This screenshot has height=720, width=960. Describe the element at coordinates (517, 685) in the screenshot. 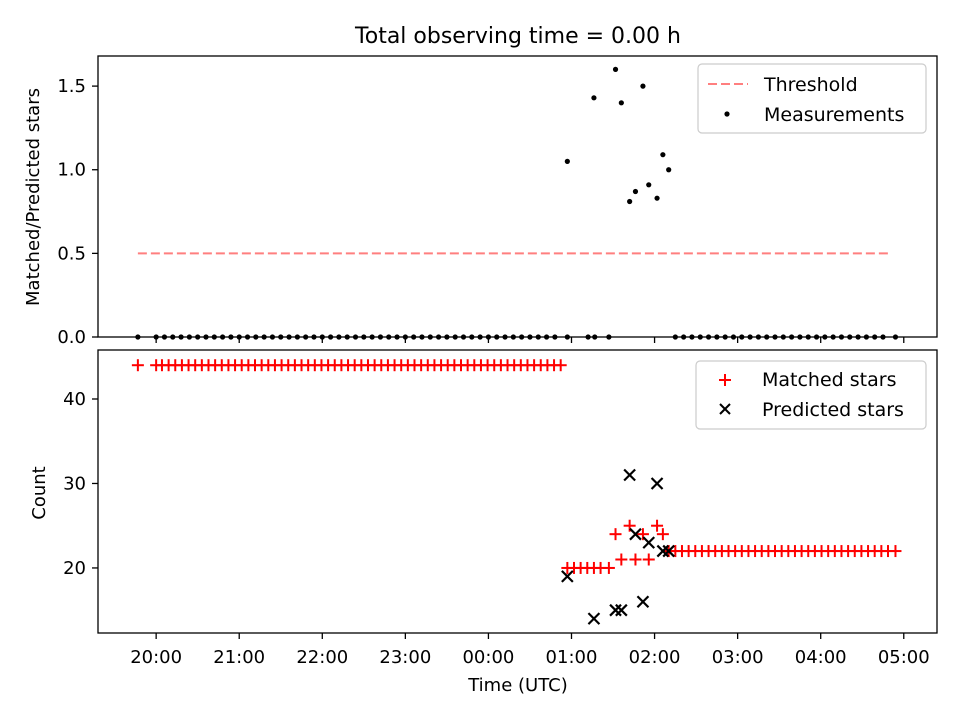

I see `x-axis-label: Time (UTC)` at that location.